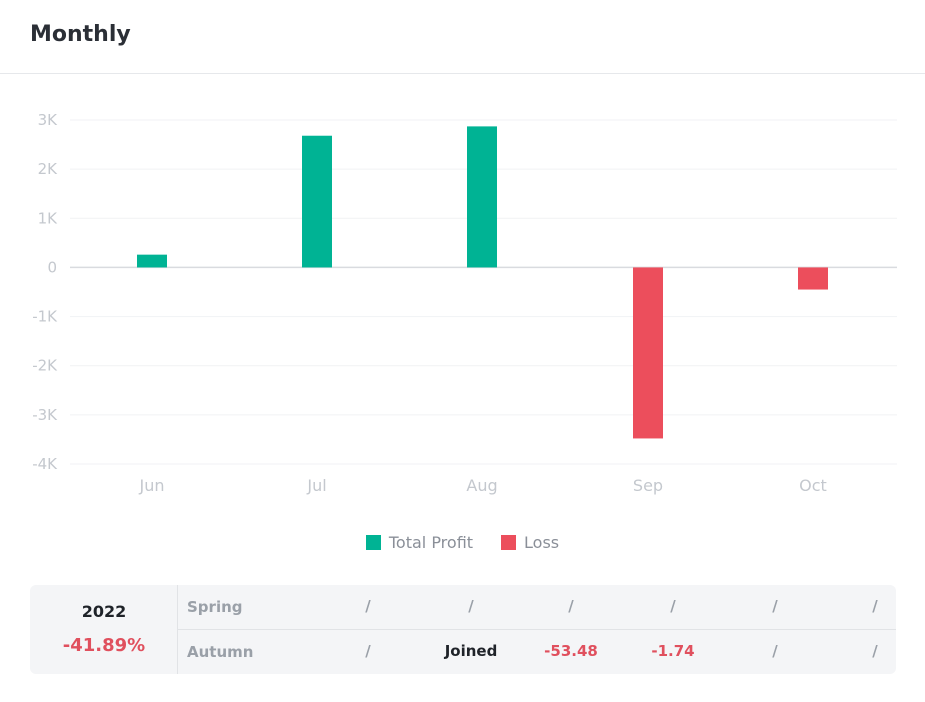  I want to click on y-tick-label: 1K, so click(48, 218).